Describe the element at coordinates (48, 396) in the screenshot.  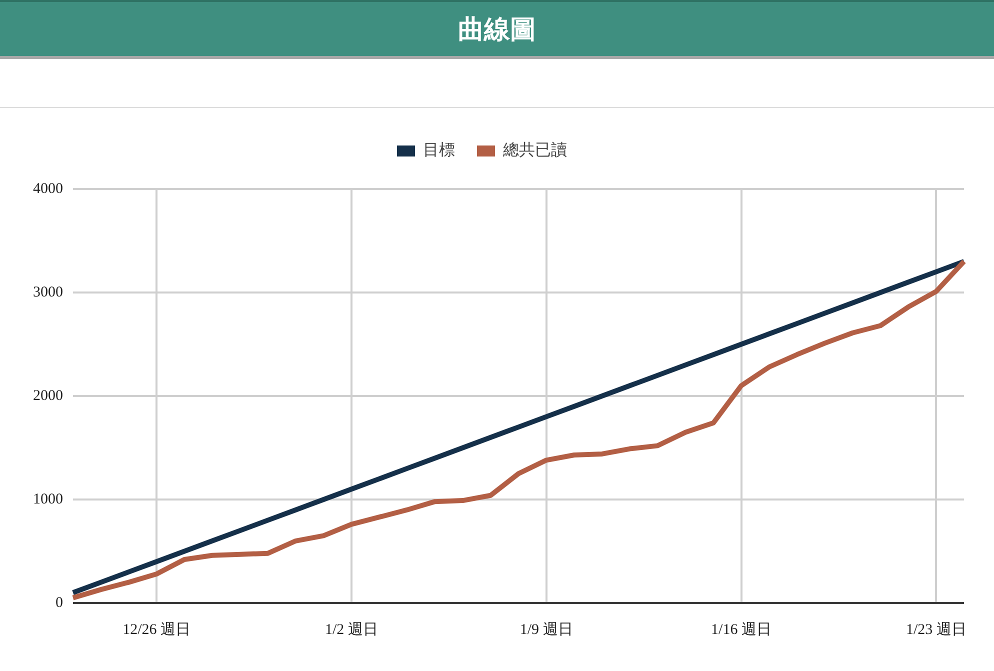
I see `y-tick-label: 2000` at that location.